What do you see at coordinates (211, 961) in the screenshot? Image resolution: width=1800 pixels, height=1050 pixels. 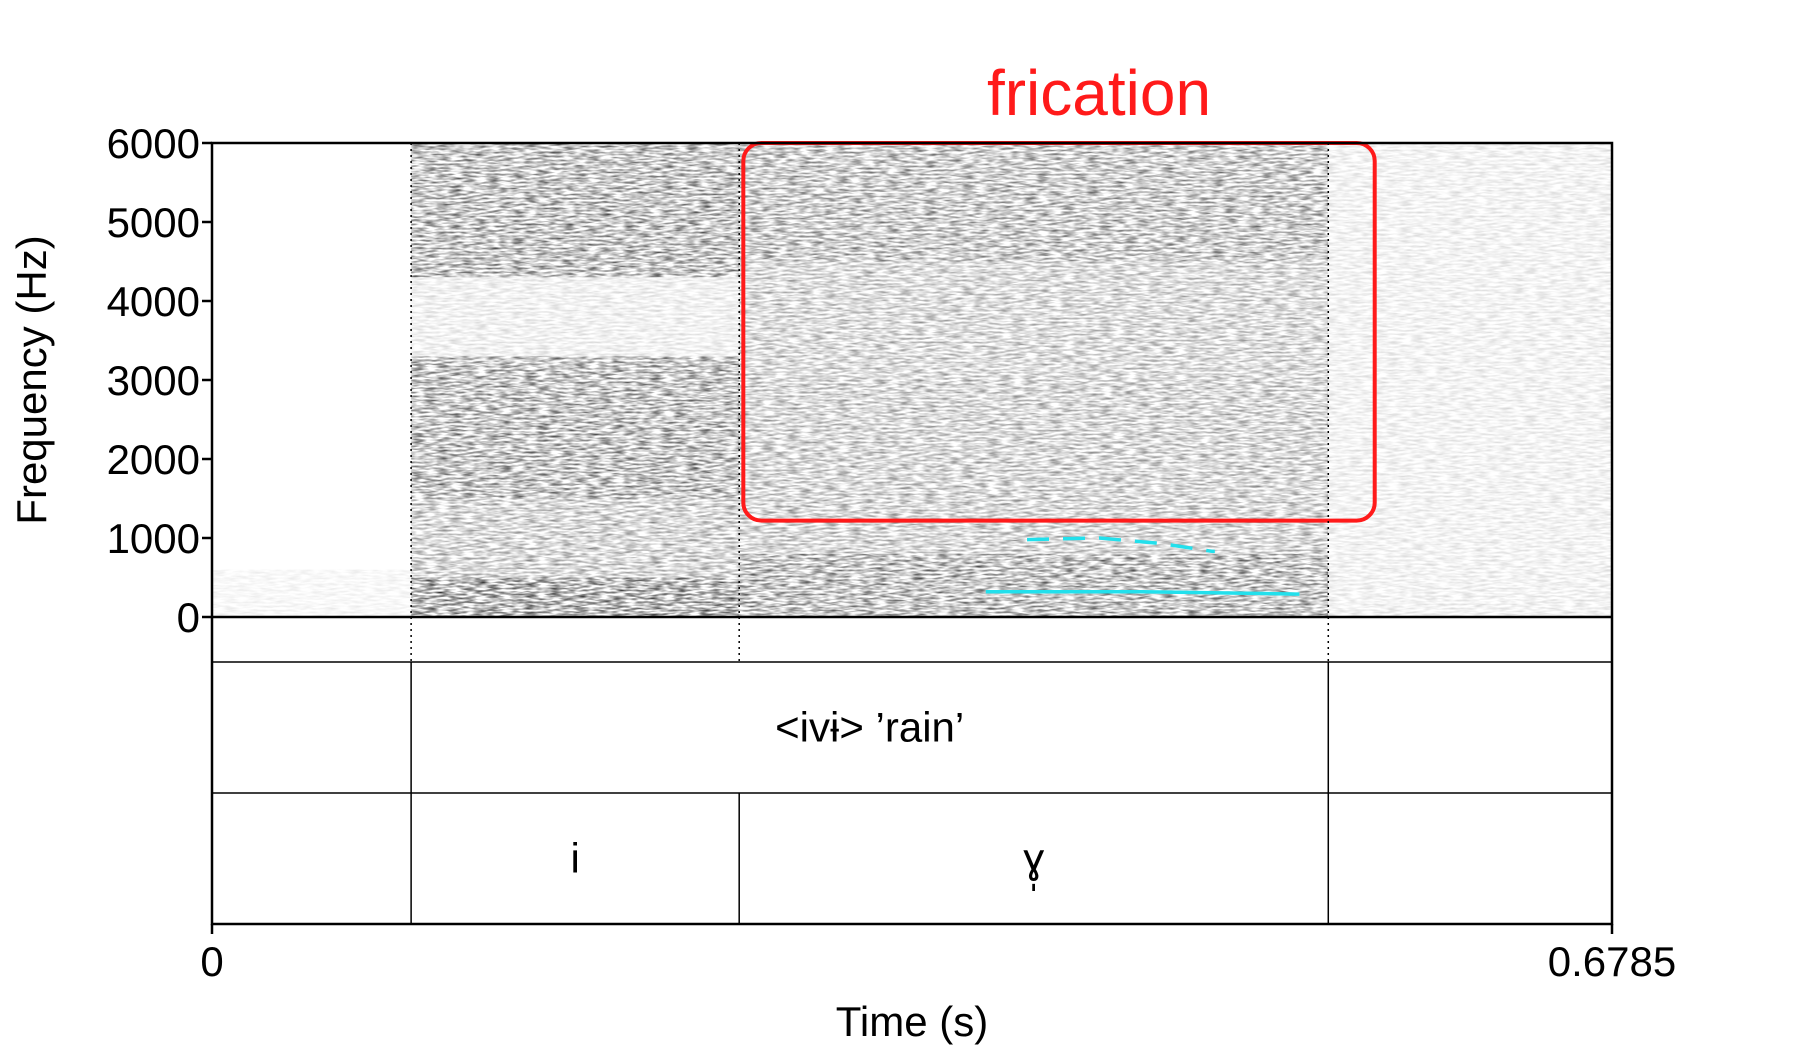 I see `x-tick-label: 0` at bounding box center [211, 961].